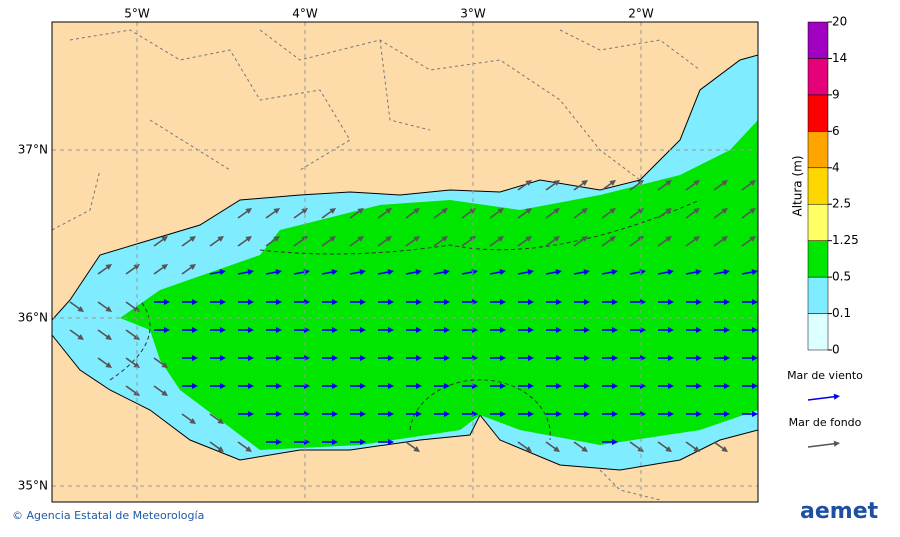 The height and width of the screenshot is (537, 900). Describe the element at coordinates (33, 318) in the screenshot. I see `lat-label: 36°N` at that location.